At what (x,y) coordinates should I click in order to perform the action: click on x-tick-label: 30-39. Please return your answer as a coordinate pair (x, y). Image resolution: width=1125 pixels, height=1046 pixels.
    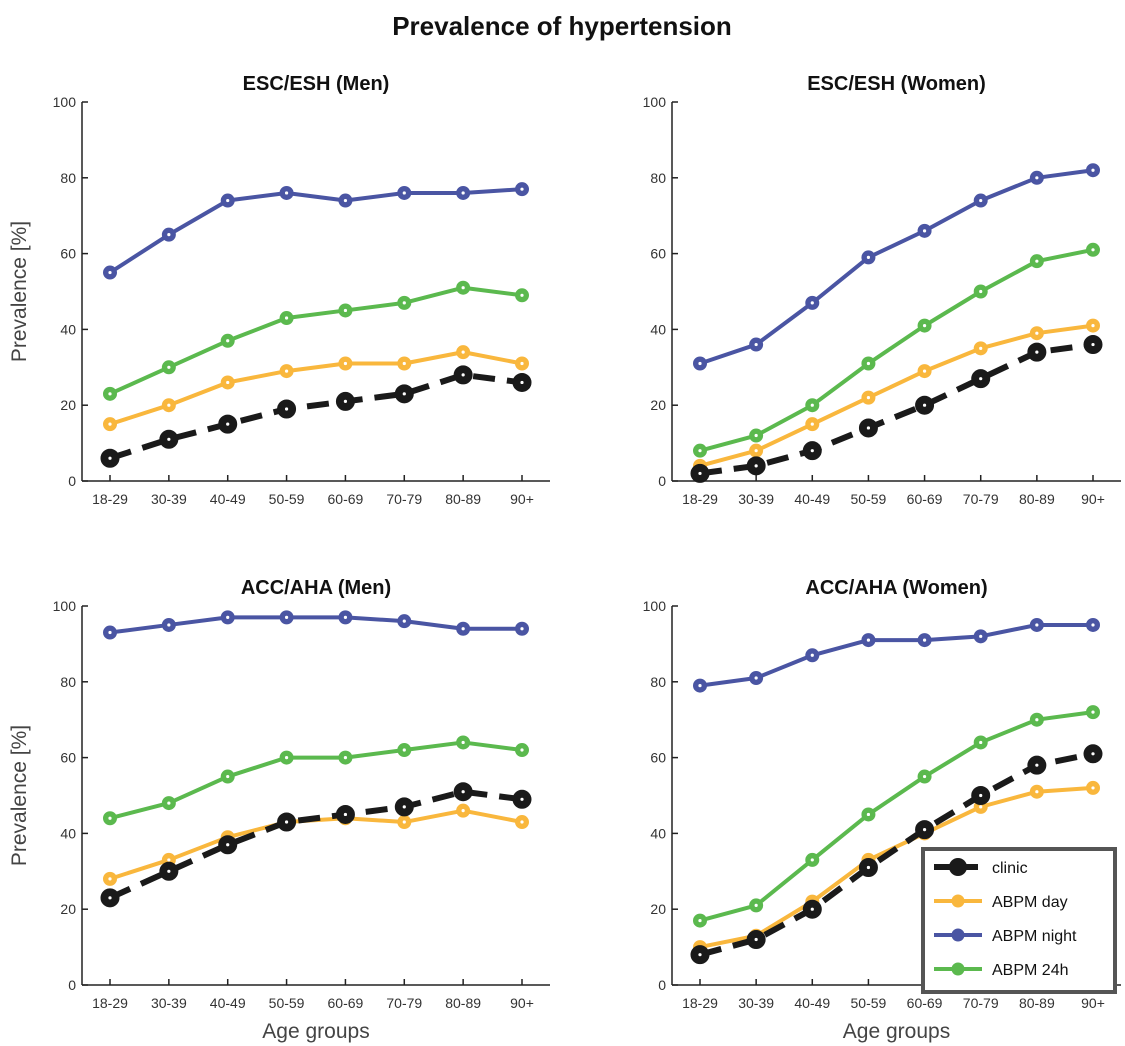
    Looking at the image, I should click on (169, 1003).